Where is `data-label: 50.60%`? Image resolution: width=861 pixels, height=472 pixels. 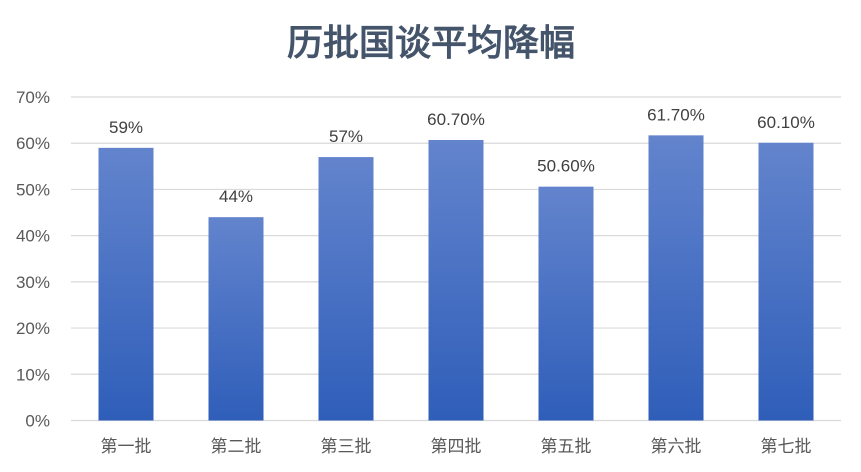
data-label: 50.60% is located at coordinates (566, 166).